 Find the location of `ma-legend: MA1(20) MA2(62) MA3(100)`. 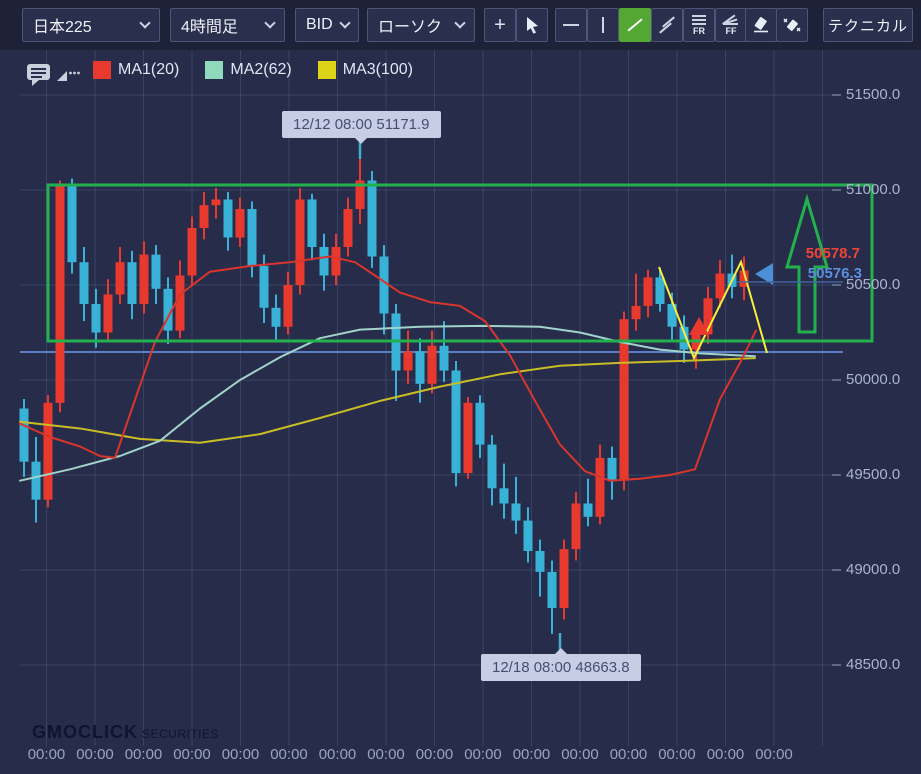

ma-legend: MA1(20) MA2(62) MA3(100) is located at coordinates (253, 70).